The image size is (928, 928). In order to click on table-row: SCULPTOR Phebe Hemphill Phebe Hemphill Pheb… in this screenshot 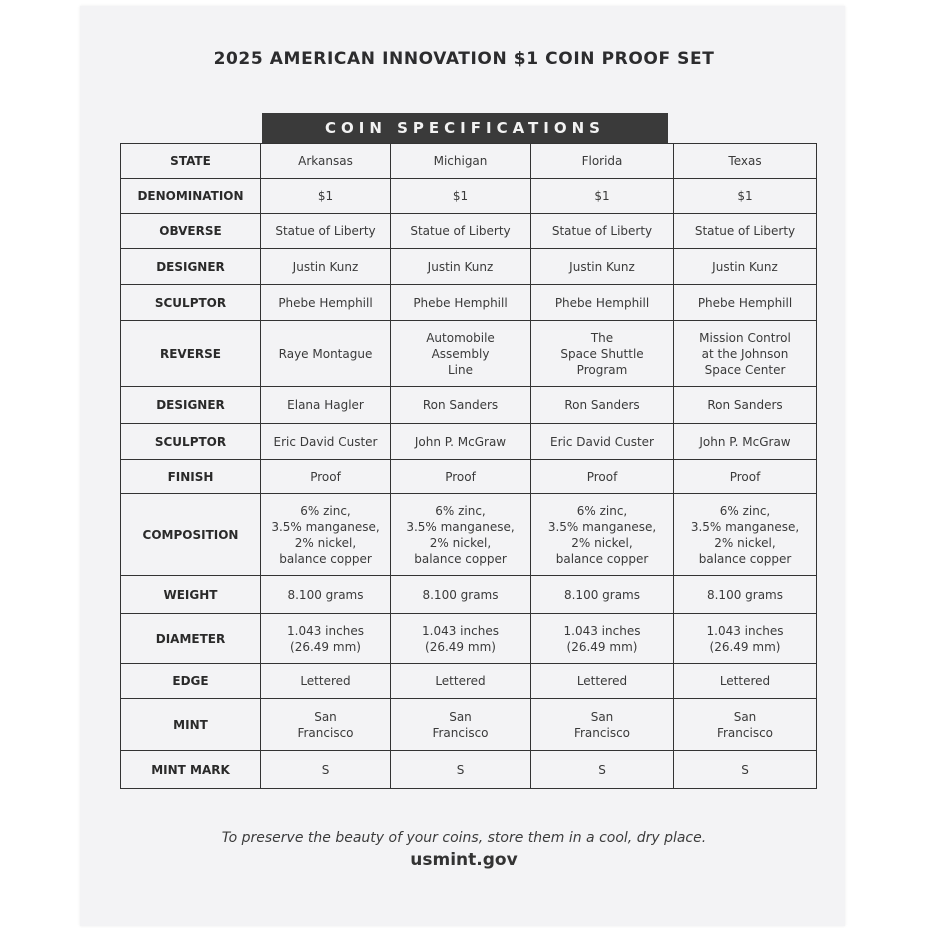, I will do `click(468, 302)`.